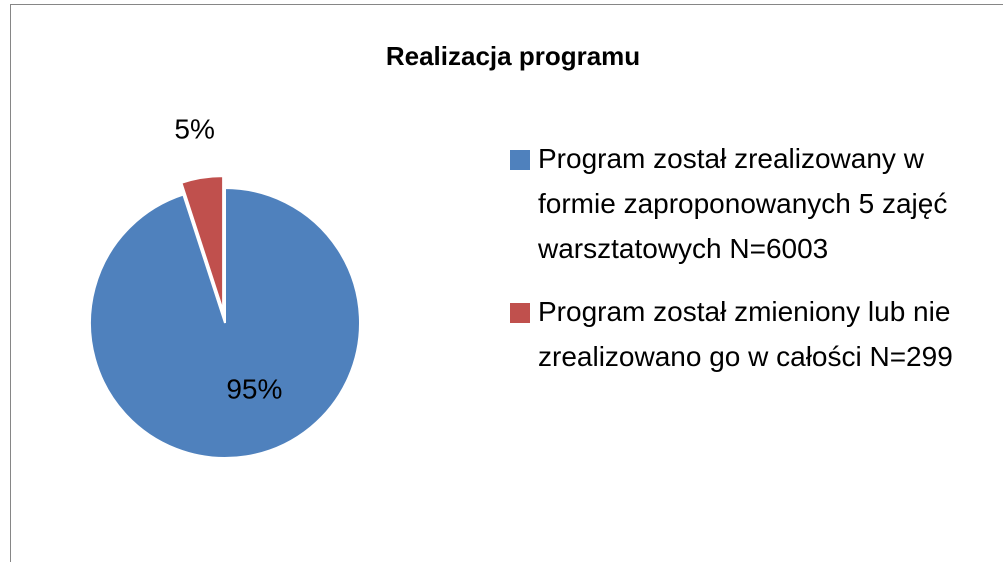 The width and height of the screenshot is (1003, 562). Describe the element at coordinates (194, 129) in the screenshot. I see `data-label: 5%` at that location.